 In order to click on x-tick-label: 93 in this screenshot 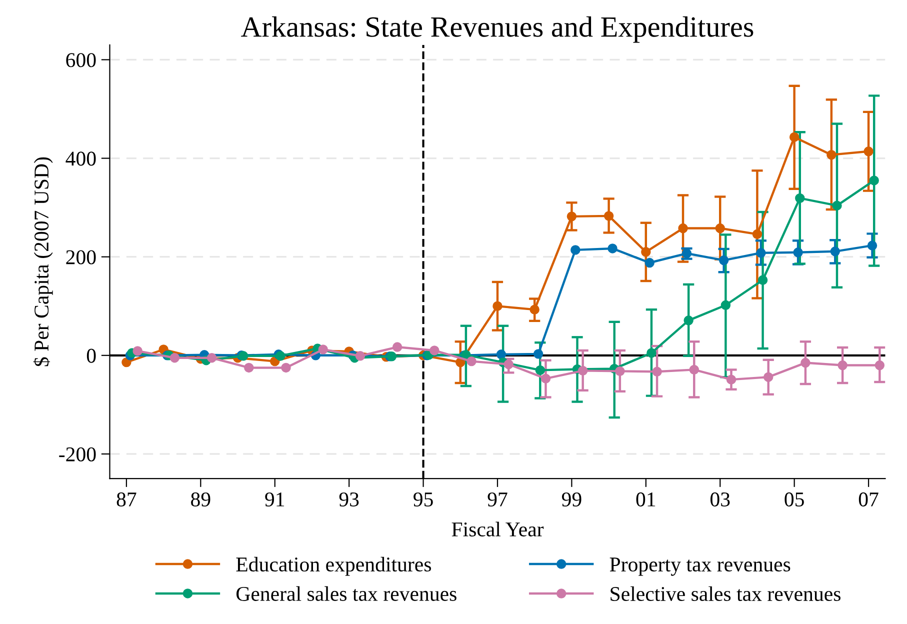, I will do `click(349, 499)`.